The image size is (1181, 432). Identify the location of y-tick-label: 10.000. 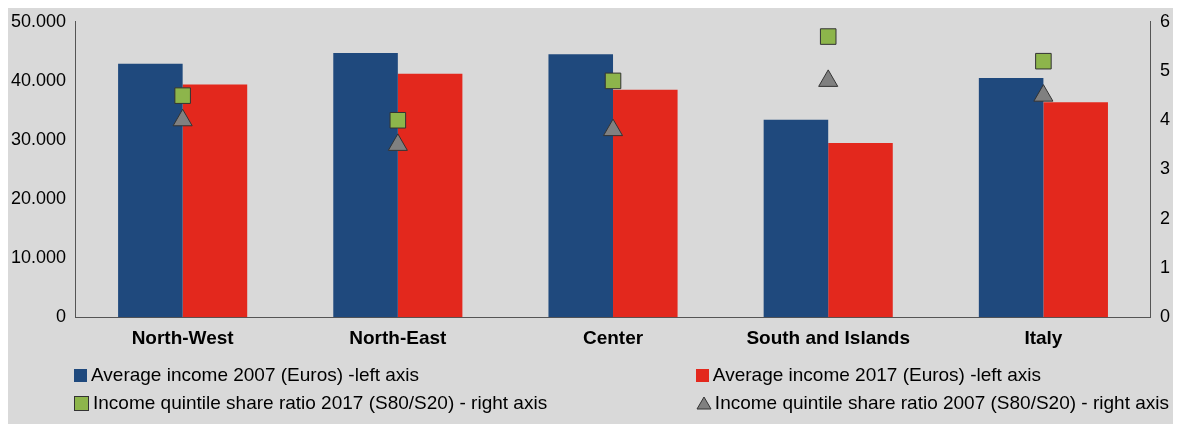
(38, 257).